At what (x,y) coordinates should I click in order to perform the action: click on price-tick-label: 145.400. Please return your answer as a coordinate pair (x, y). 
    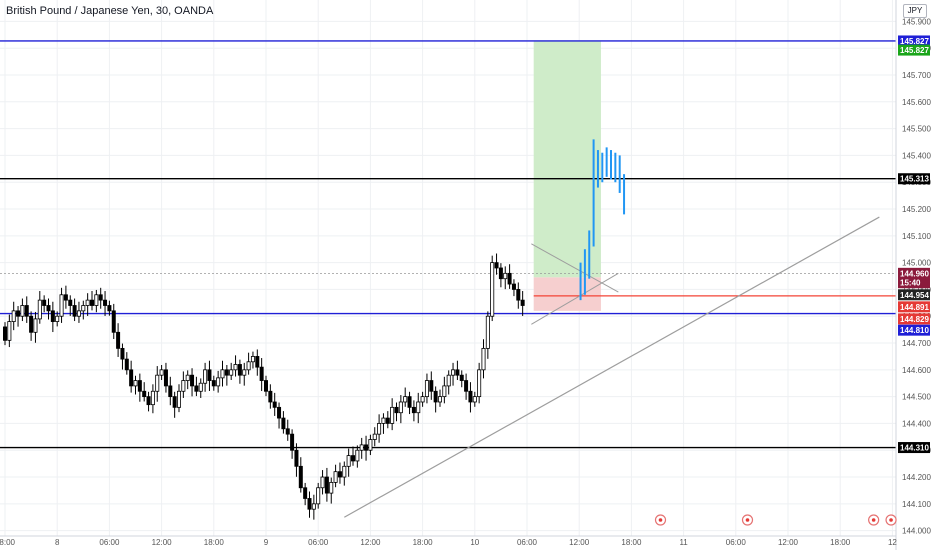
    Looking at the image, I should click on (916, 155).